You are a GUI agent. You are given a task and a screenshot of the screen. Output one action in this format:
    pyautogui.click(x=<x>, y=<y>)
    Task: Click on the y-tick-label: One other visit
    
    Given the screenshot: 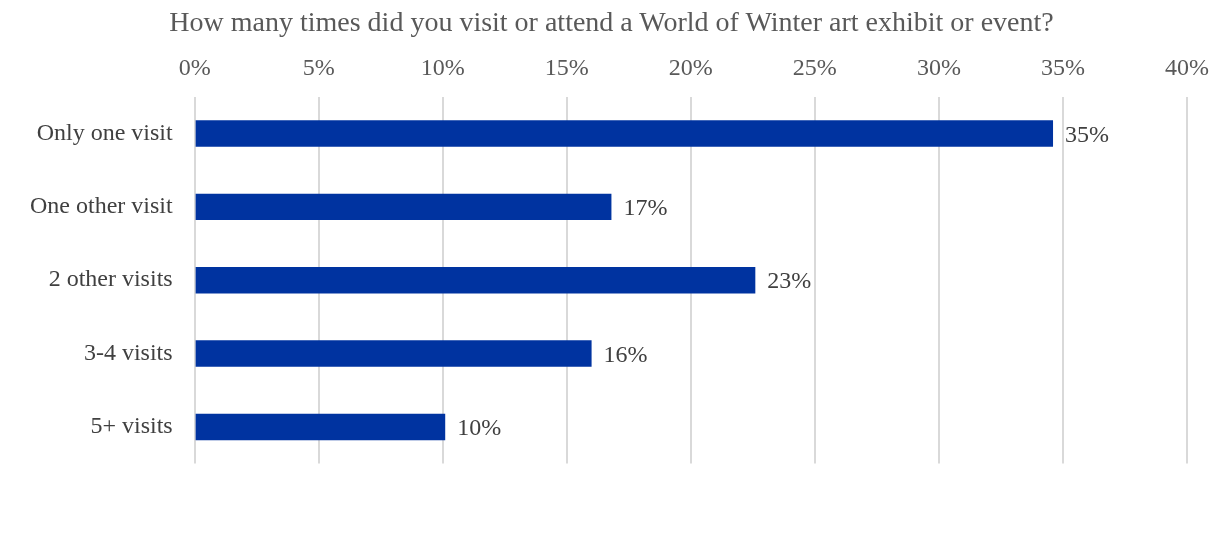 What is the action you would take?
    pyautogui.click(x=101, y=205)
    